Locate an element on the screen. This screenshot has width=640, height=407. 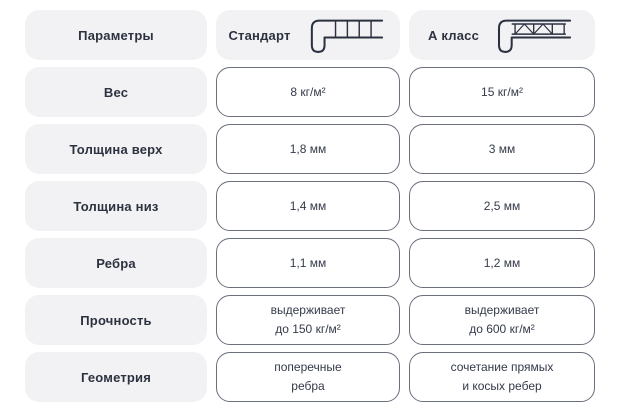
header-parameters: Параметры is located at coordinates (116, 35).